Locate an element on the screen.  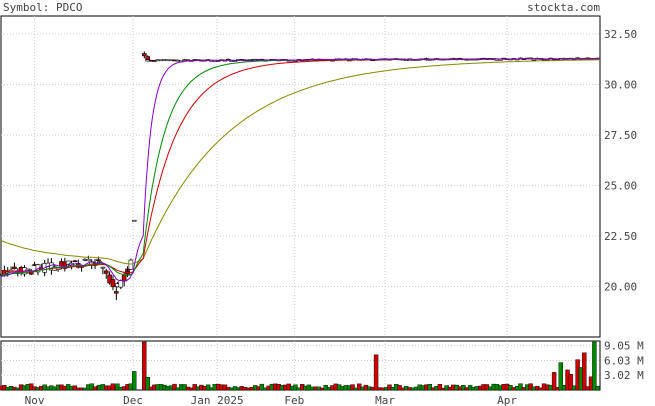
volume-panel: 9.05 M6.03 M 3.02 M is located at coordinates (322, 365).